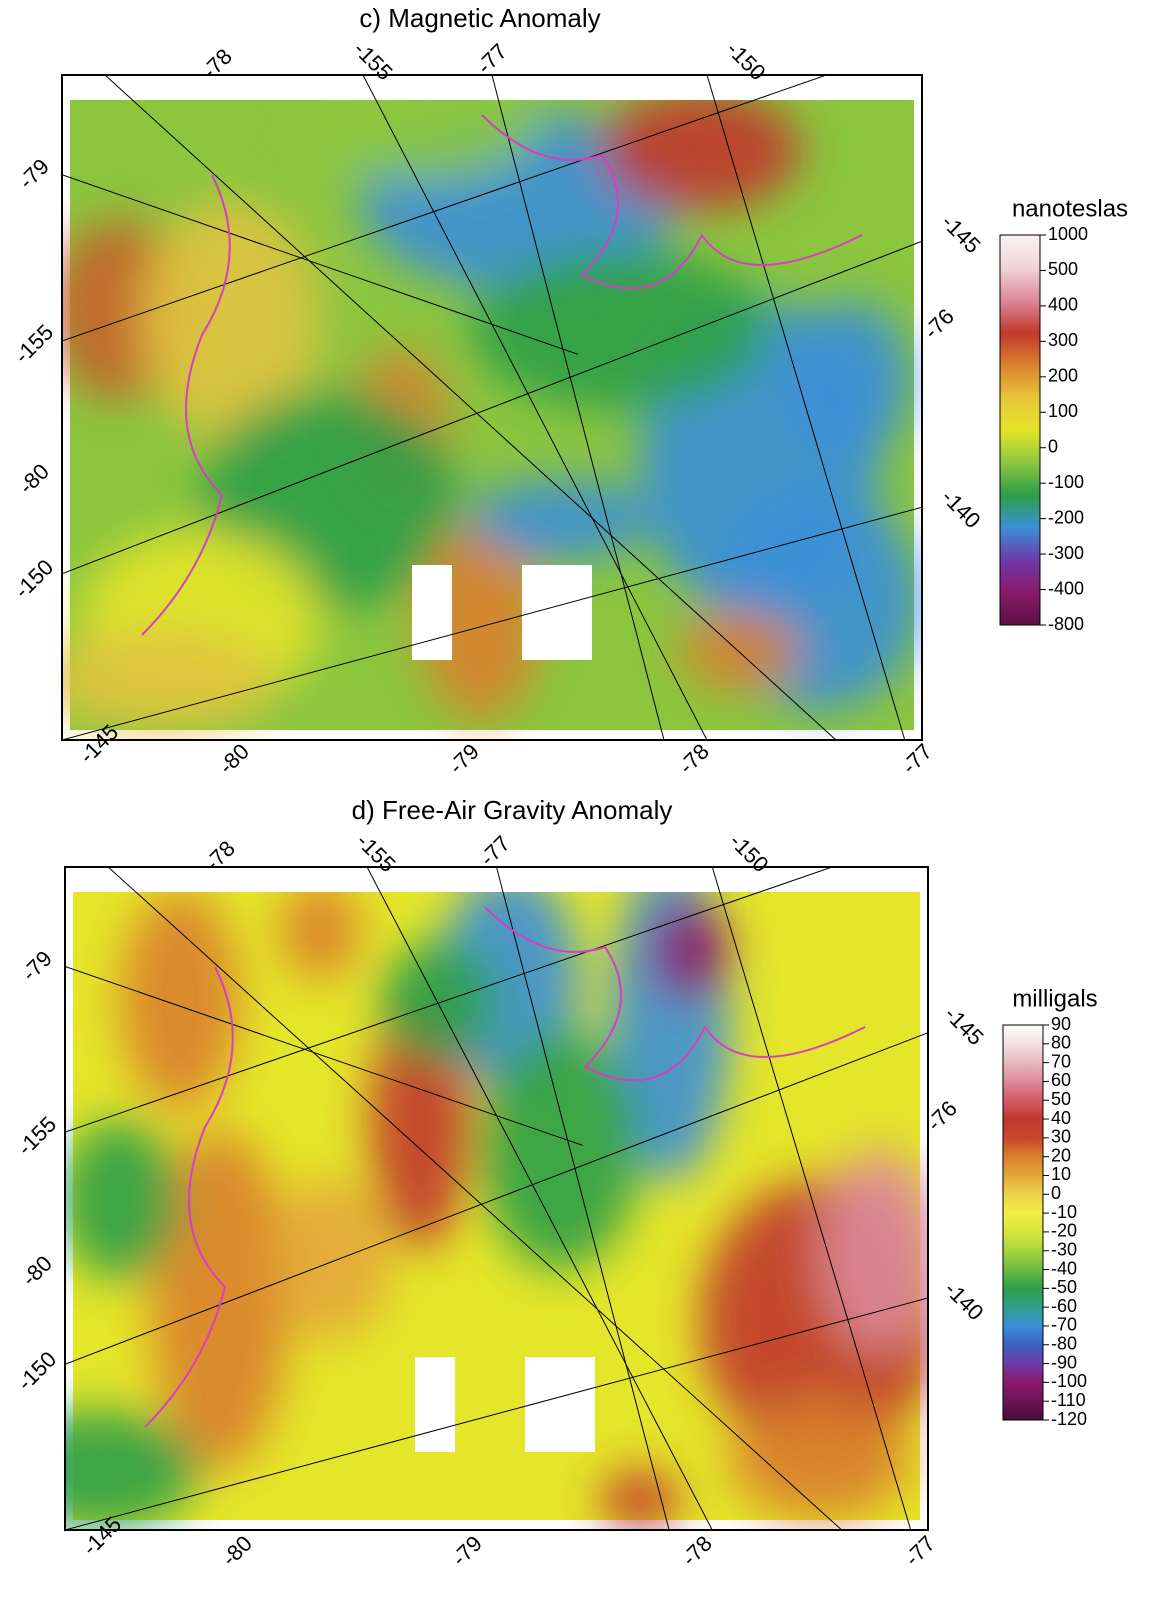 The width and height of the screenshot is (1174, 1613). What do you see at coordinates (1066, 588) in the screenshot?
I see `colorbar-tick-label: -400` at bounding box center [1066, 588].